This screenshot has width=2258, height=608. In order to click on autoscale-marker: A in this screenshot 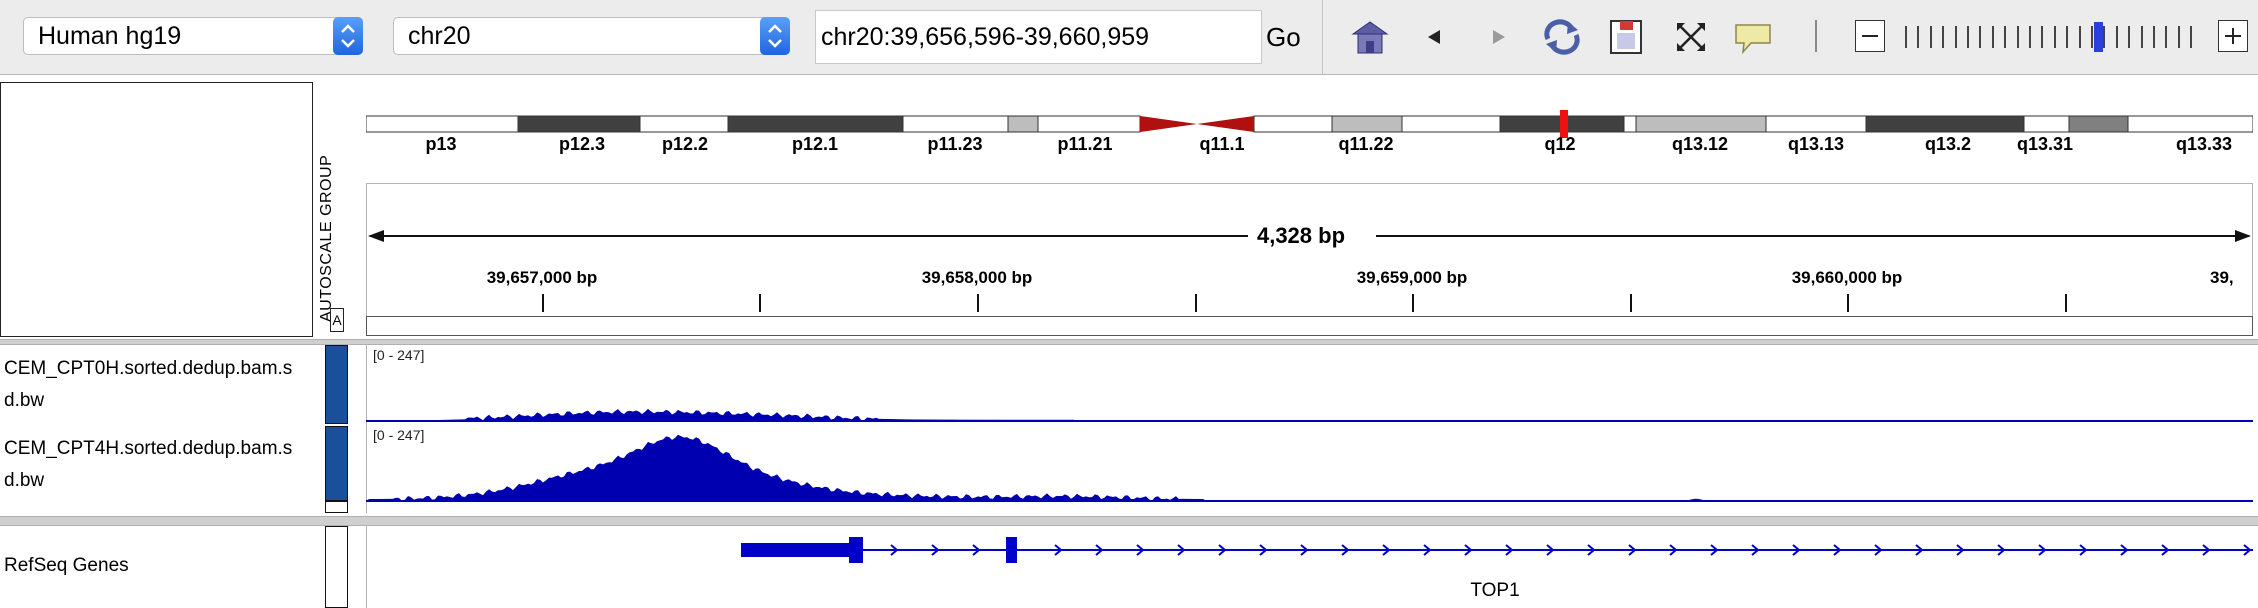, I will do `click(337, 320)`.